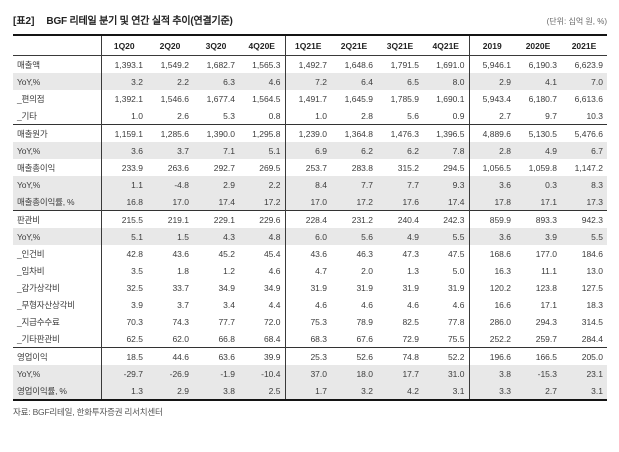 The width and height of the screenshot is (619, 452). Describe the element at coordinates (454, 167) in the screenshot. I see `value-cell: 294.5` at that location.